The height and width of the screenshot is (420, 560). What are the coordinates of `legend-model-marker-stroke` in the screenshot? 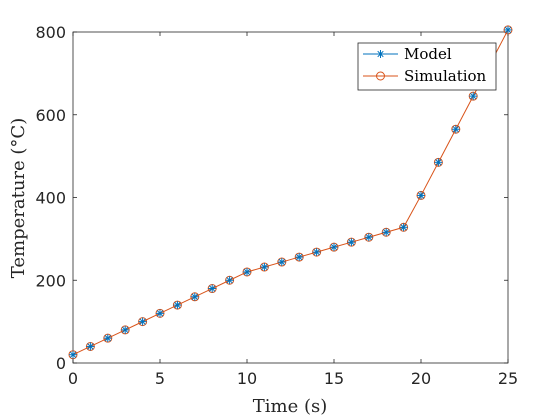 It's located at (380, 54).